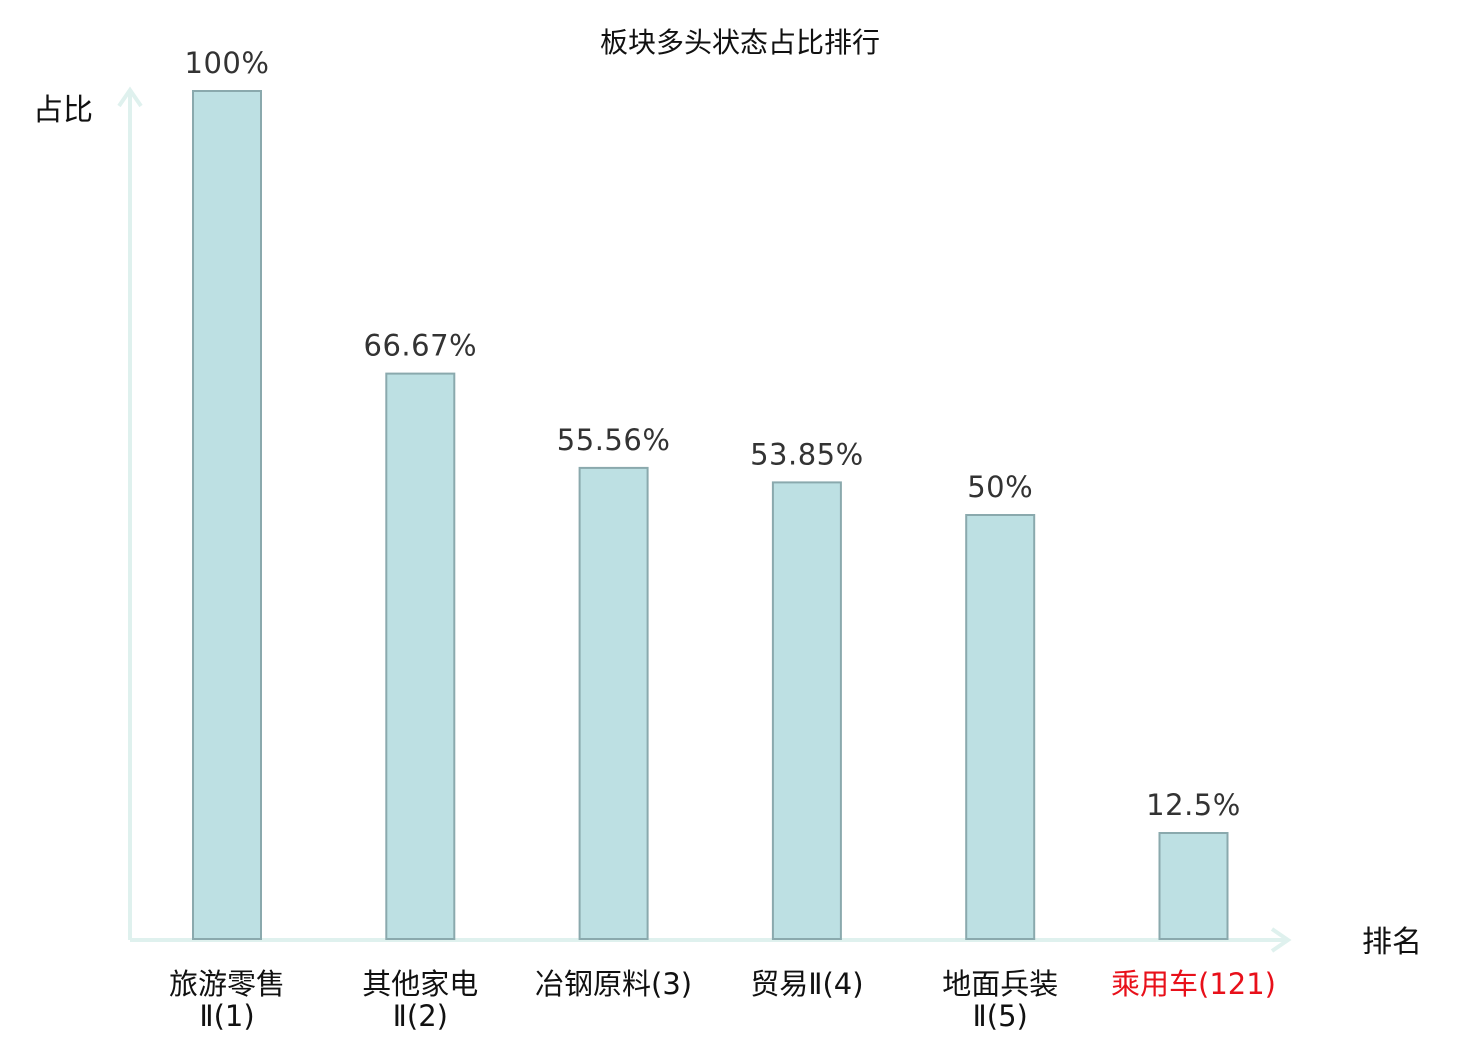 Image resolution: width=1480 pixels, height=1040 pixels. I want to click on category-label-1: 旅游零售 Ⅱ(1), so click(227, 1000).